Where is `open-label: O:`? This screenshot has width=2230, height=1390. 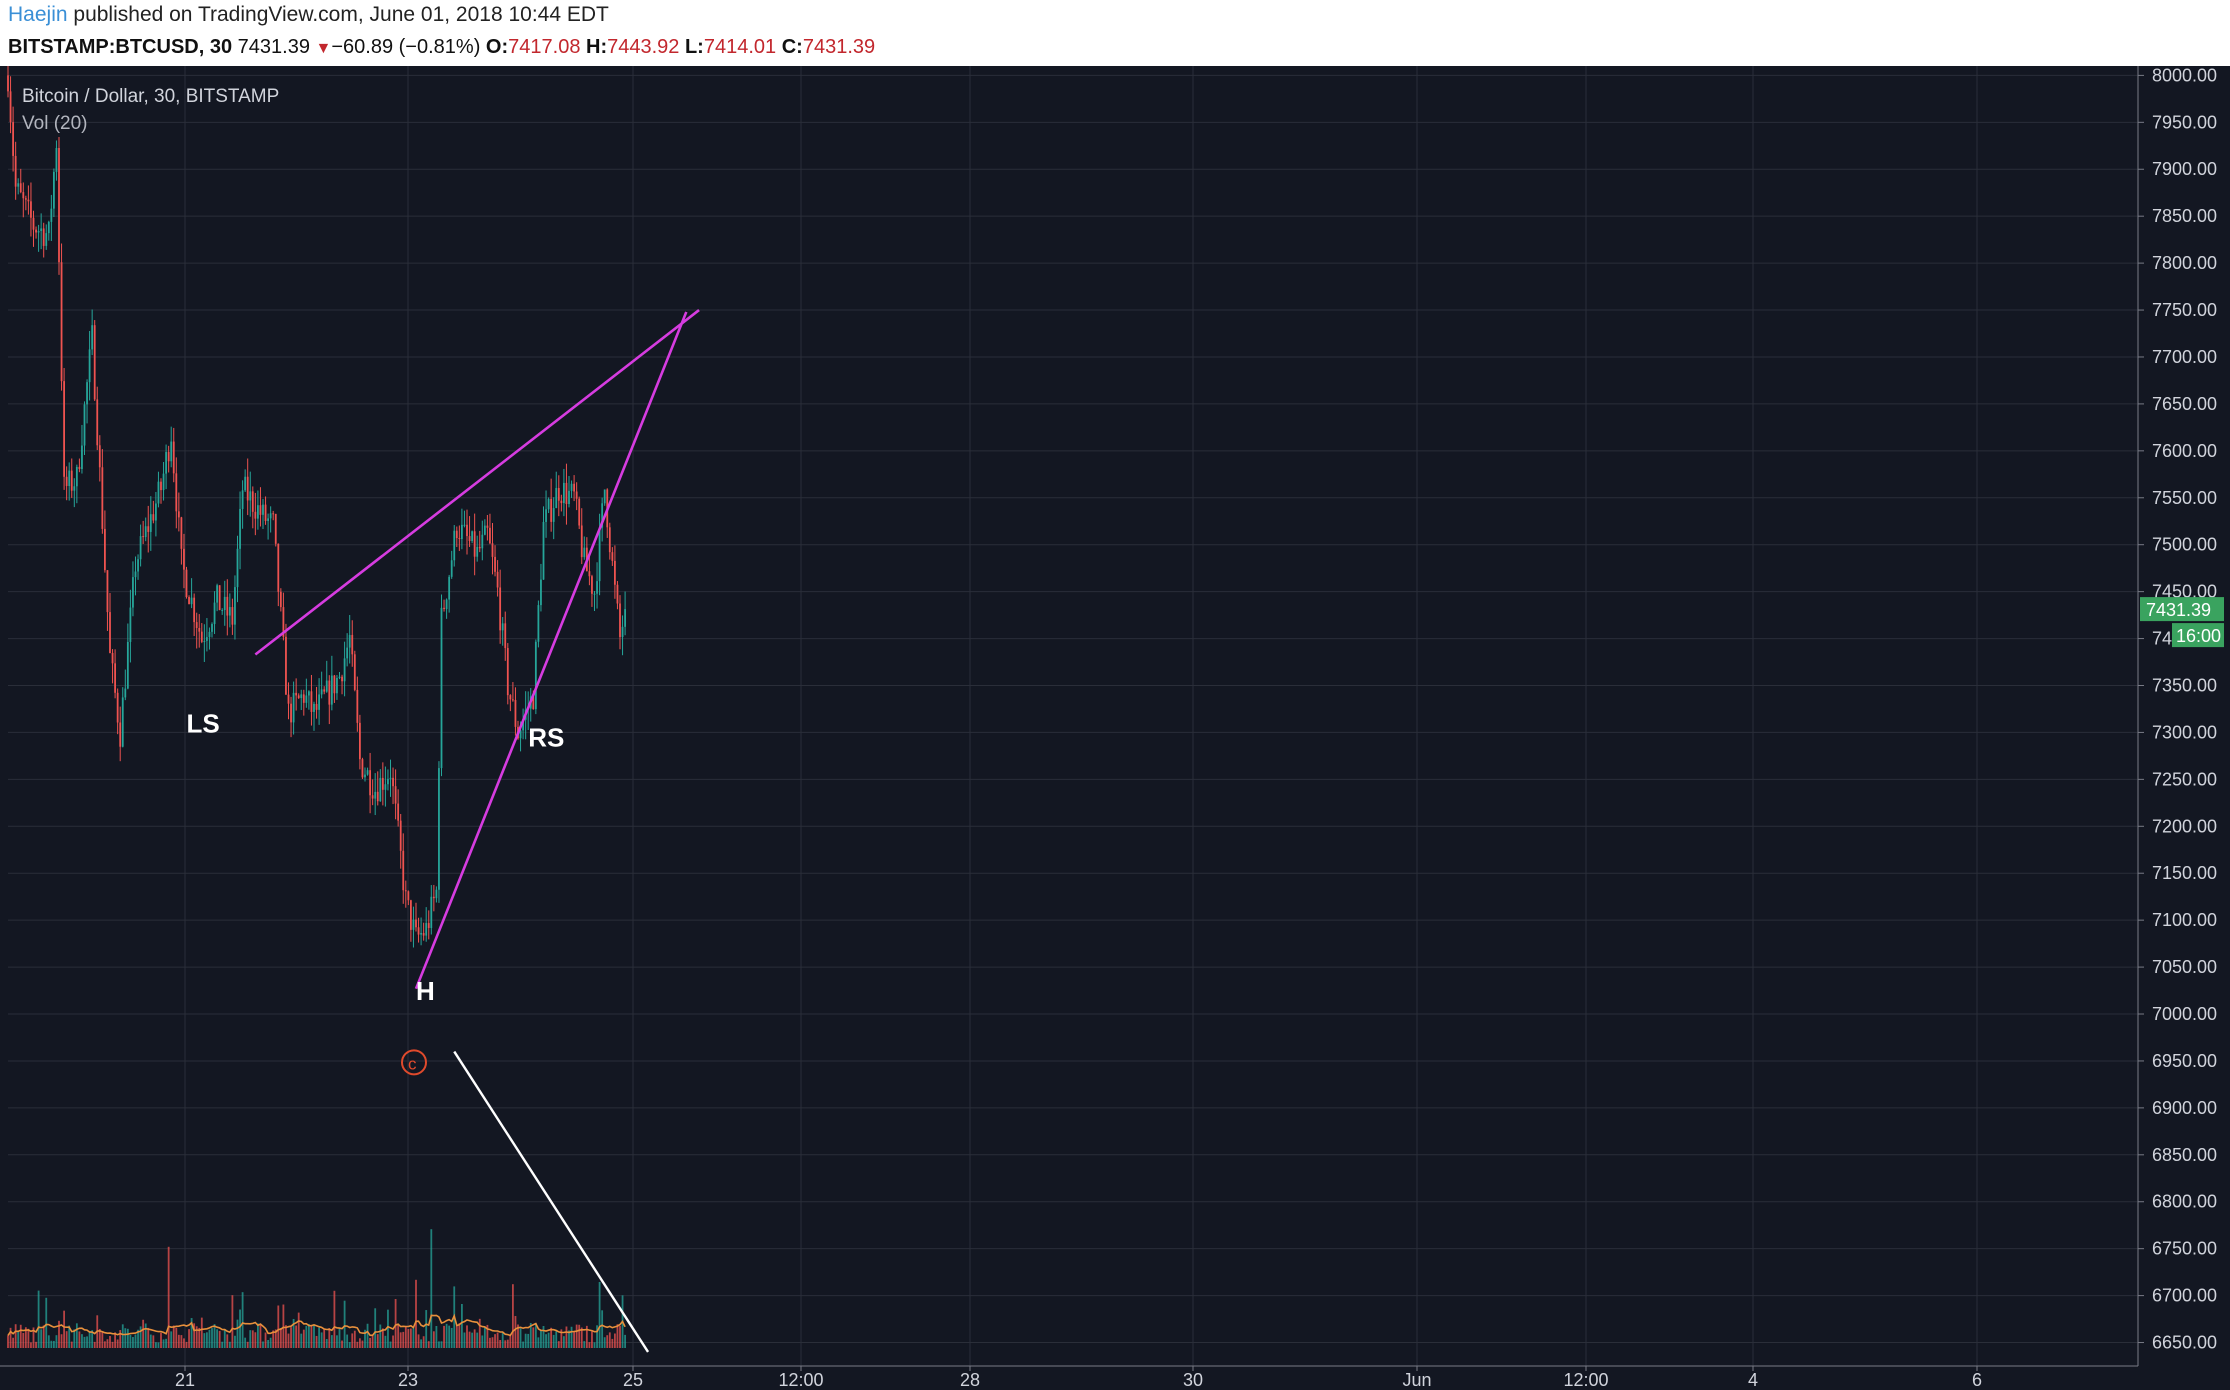
open-label: O: is located at coordinates (497, 47).